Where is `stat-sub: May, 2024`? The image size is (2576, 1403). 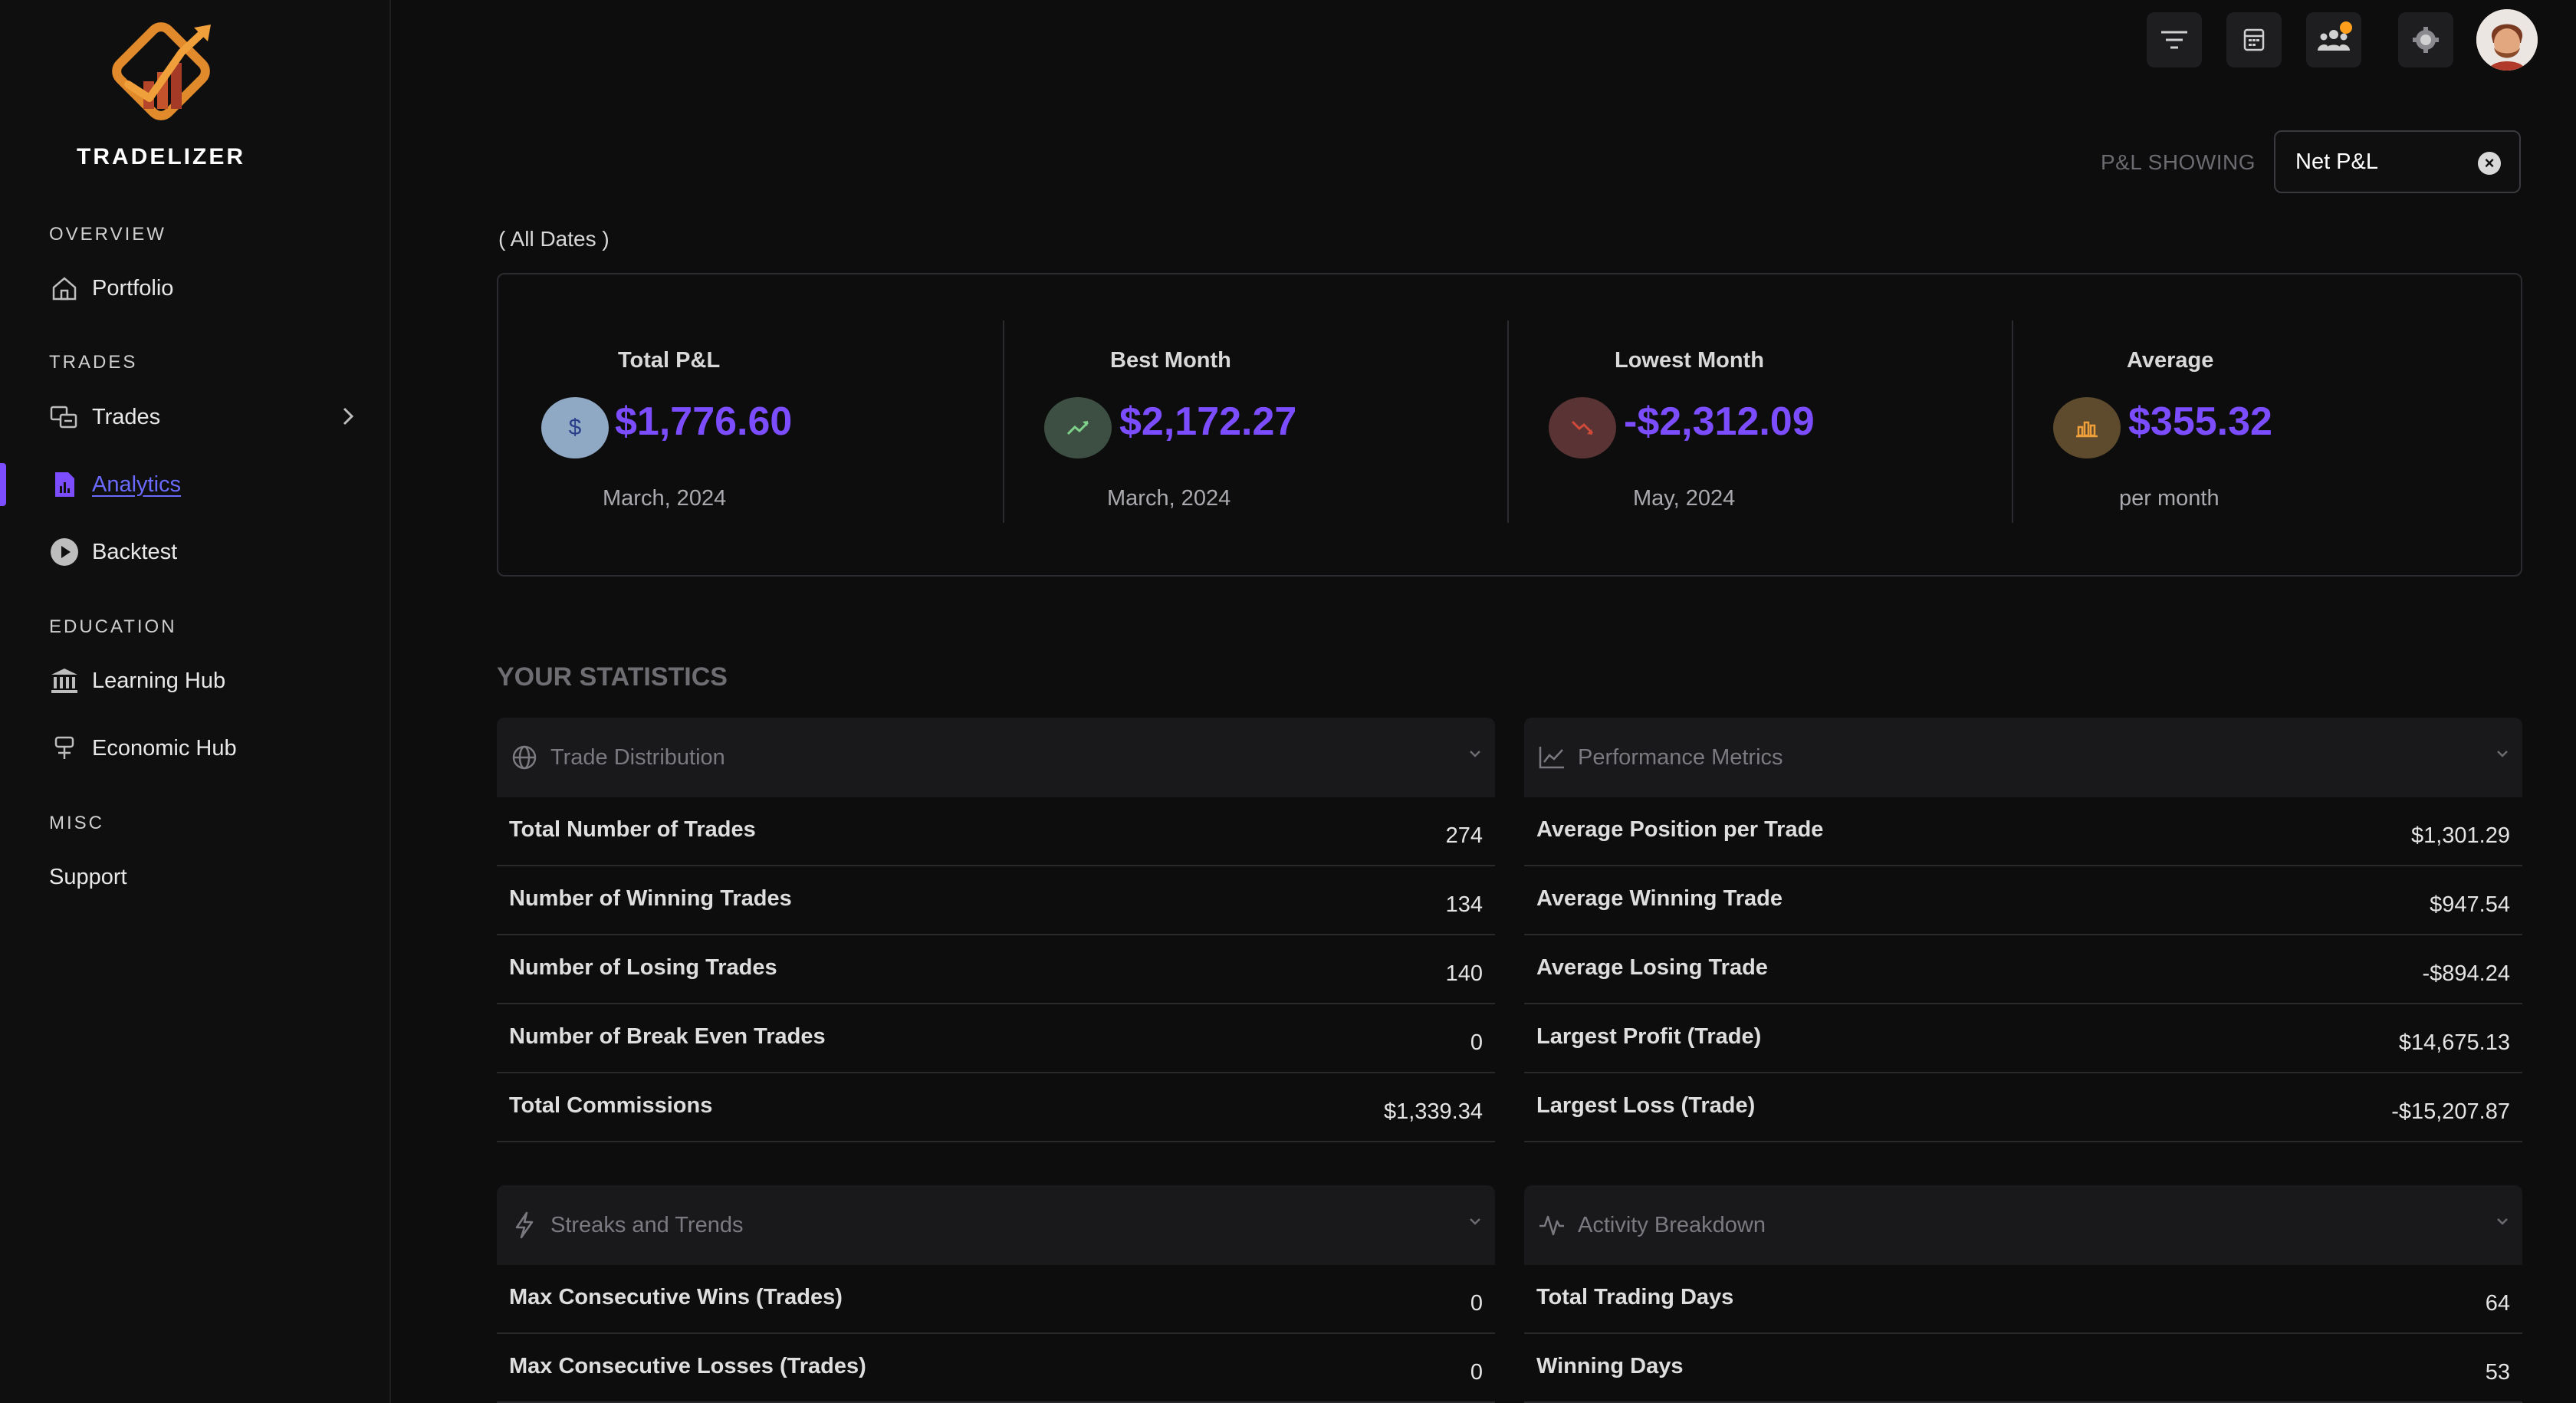
stat-sub: May, 2024 is located at coordinates (1685, 499).